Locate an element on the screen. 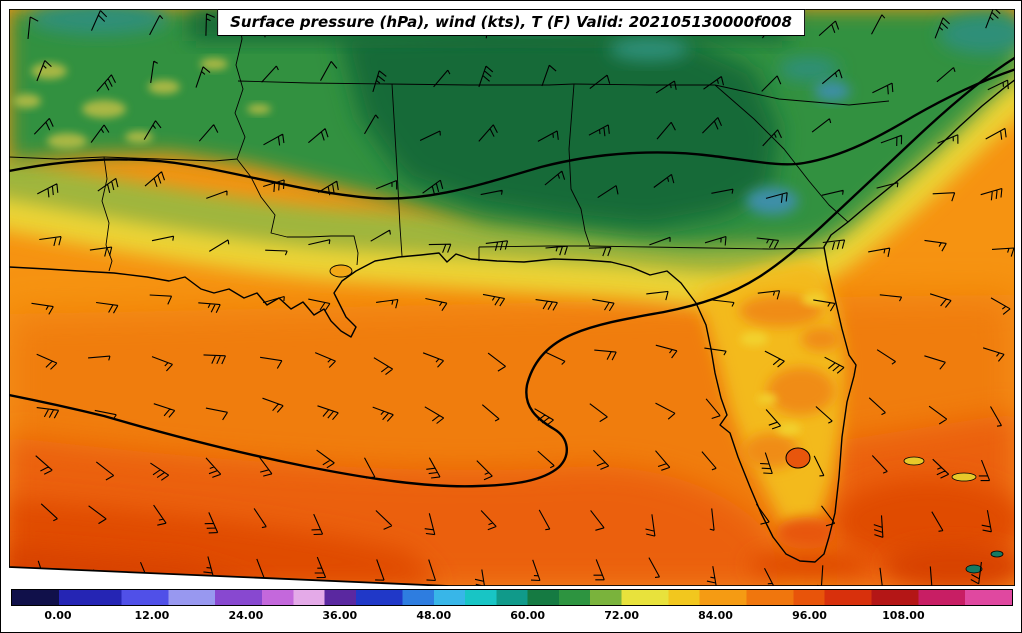 Image resolution: width=1022 pixels, height=633 pixels. colorbar-tick-label: 108.00 is located at coordinates (903, 615).